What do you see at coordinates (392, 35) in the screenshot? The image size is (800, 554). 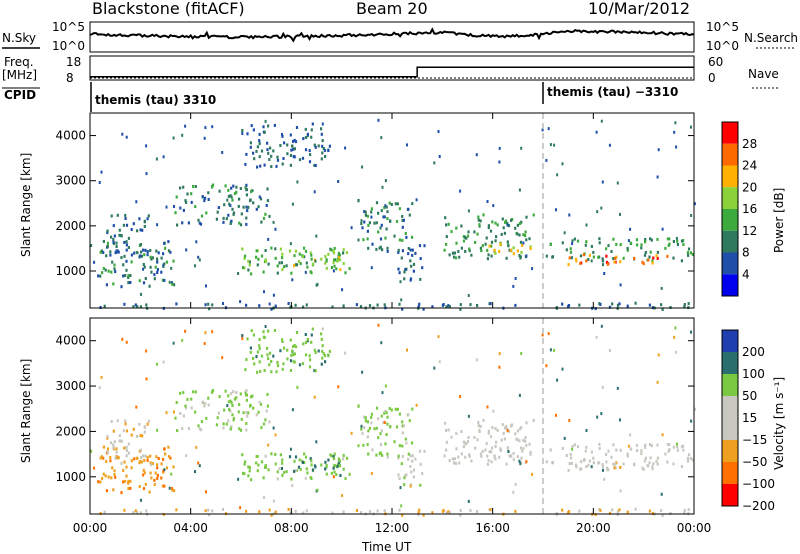 I see `nsky-trace` at bounding box center [392, 35].